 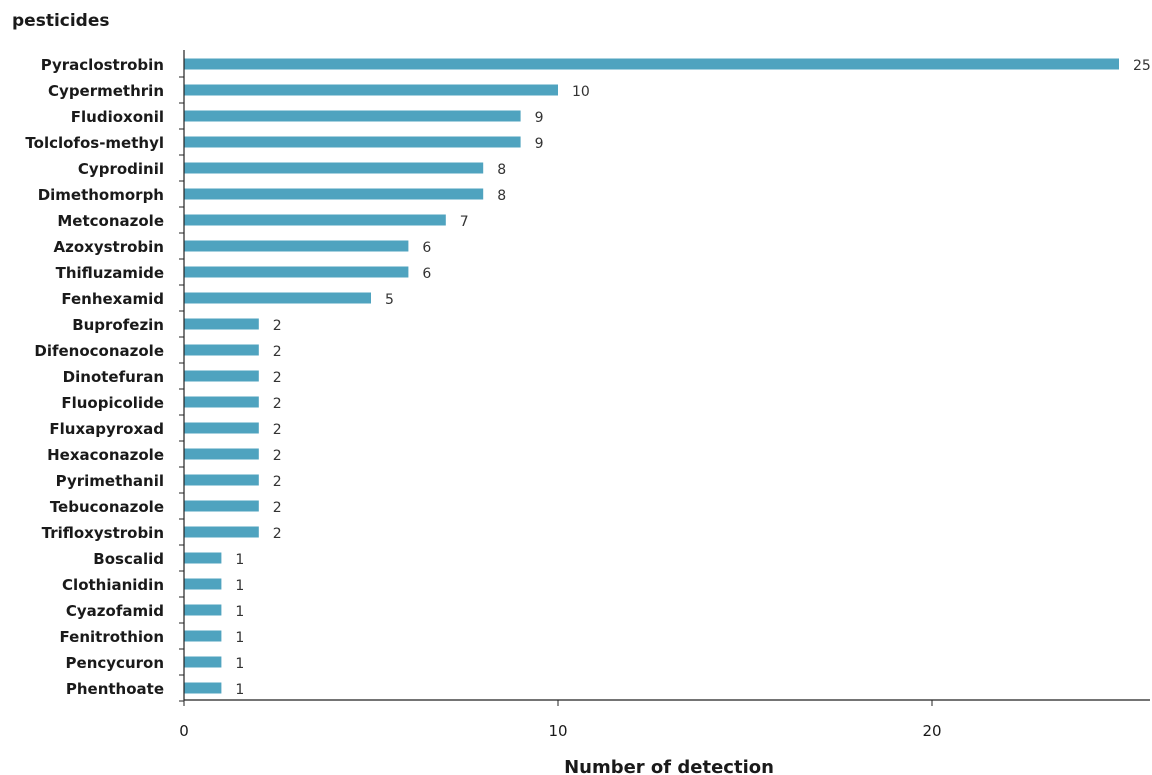 I want to click on category-label: Phenthoate, so click(x=115, y=689).